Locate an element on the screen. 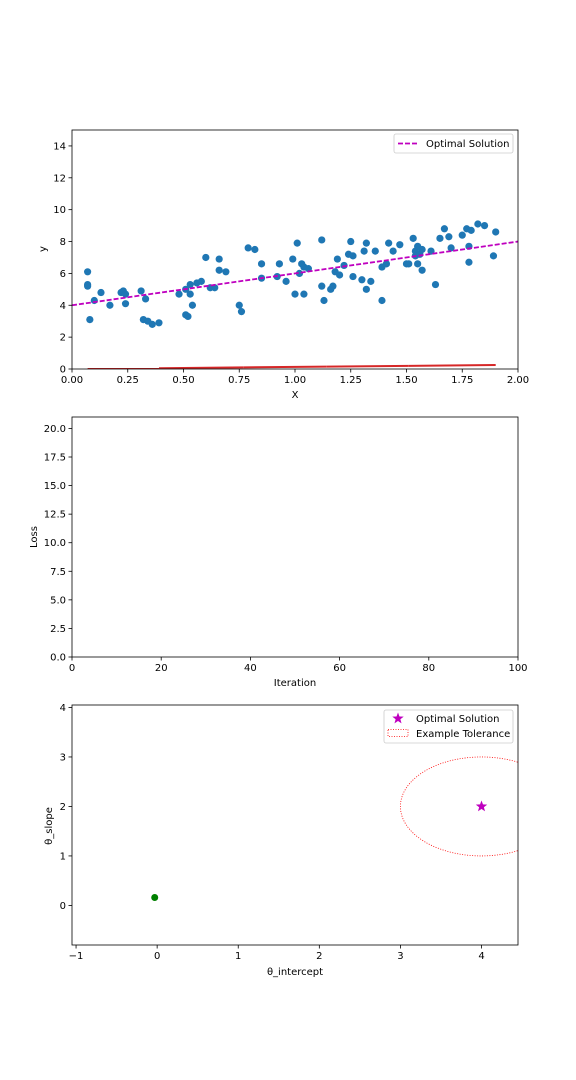 This screenshot has width=576, height=1080. legend-box is located at coordinates (448, 726).